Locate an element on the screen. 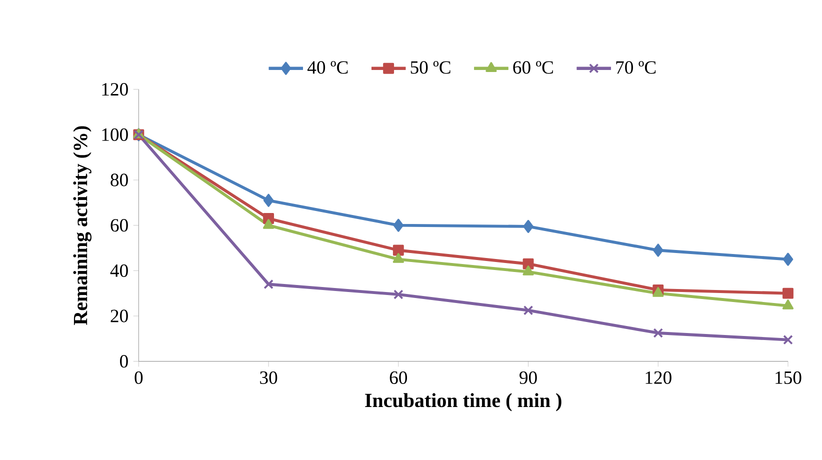 The width and height of the screenshot is (822, 460). x-tick-label: 150 is located at coordinates (789, 377).